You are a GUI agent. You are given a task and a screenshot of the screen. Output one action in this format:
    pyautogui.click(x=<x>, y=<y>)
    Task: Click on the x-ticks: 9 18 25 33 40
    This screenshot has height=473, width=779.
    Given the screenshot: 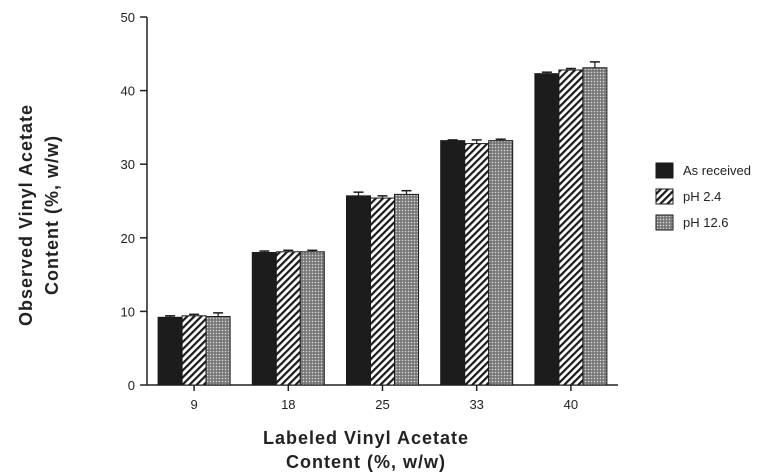 What is the action you would take?
    pyautogui.click(x=384, y=398)
    